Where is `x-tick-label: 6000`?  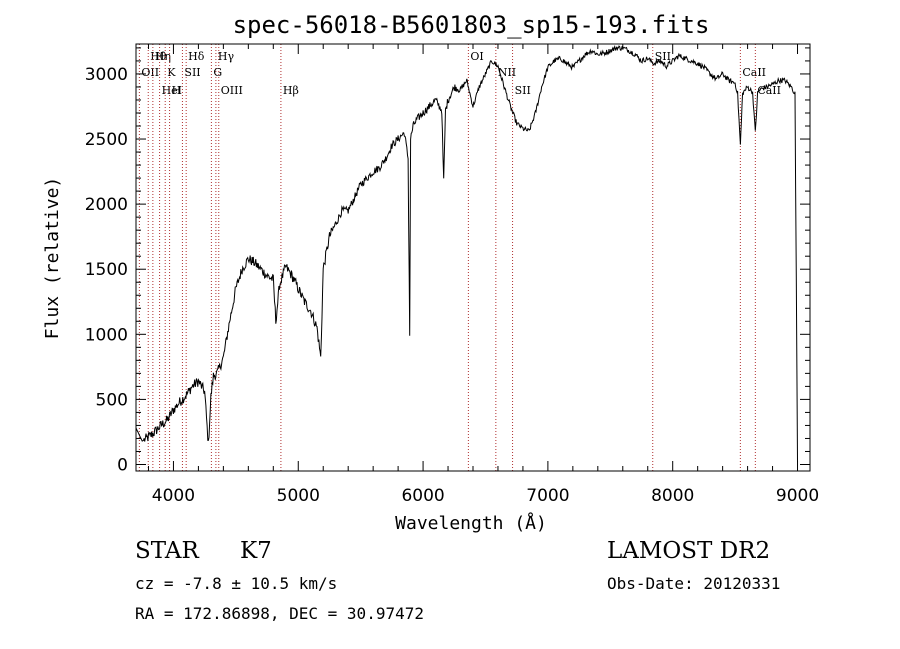
x-tick-label: 6000 is located at coordinates (422, 496).